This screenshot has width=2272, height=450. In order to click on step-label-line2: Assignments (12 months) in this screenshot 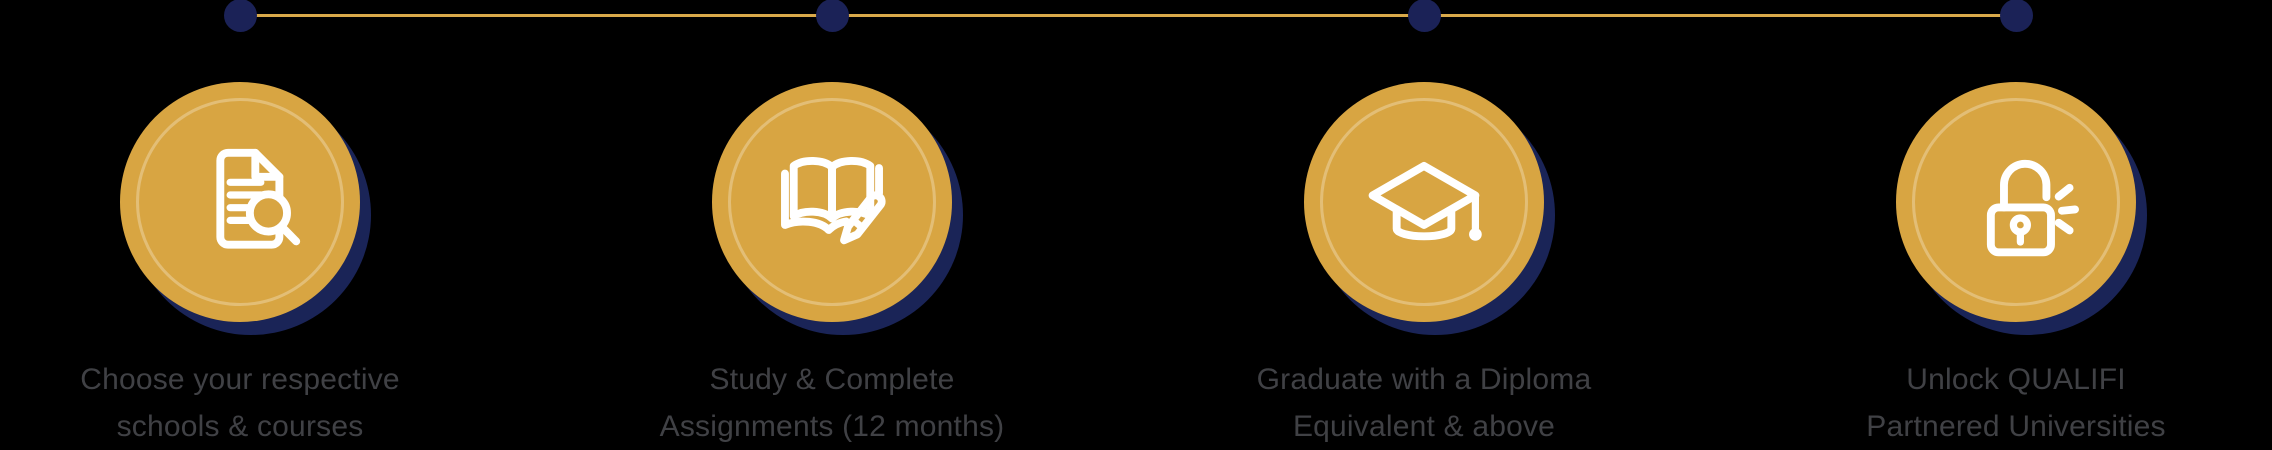, I will do `click(832, 427)`.